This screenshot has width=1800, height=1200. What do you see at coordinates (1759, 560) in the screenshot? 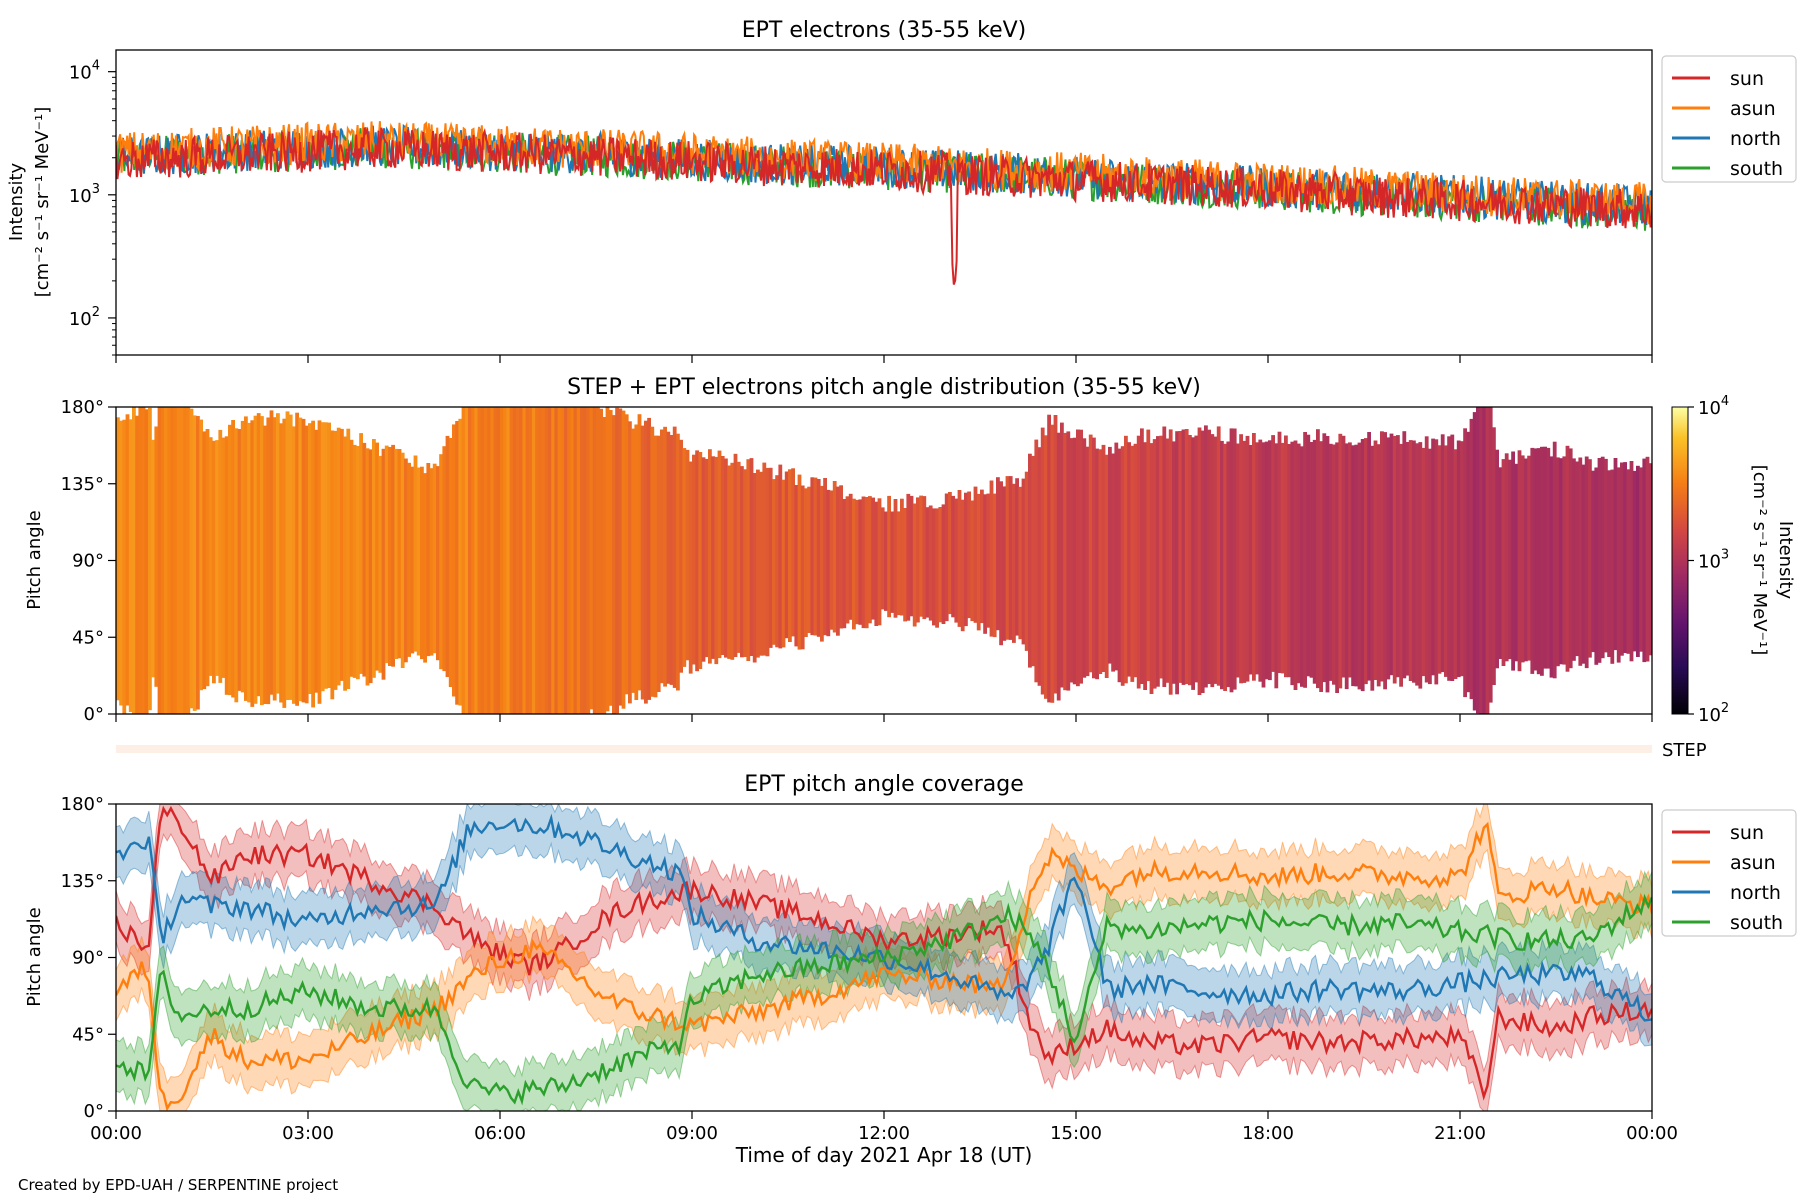
I see `colorbar-units: [cm⁻² s⁻¹ sr⁻¹ MeV⁻¹]` at bounding box center [1759, 560].